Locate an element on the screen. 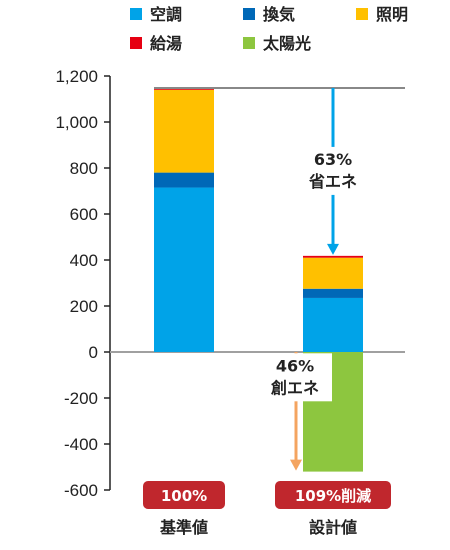  legend-label-0: 空調 is located at coordinates (166, 14).